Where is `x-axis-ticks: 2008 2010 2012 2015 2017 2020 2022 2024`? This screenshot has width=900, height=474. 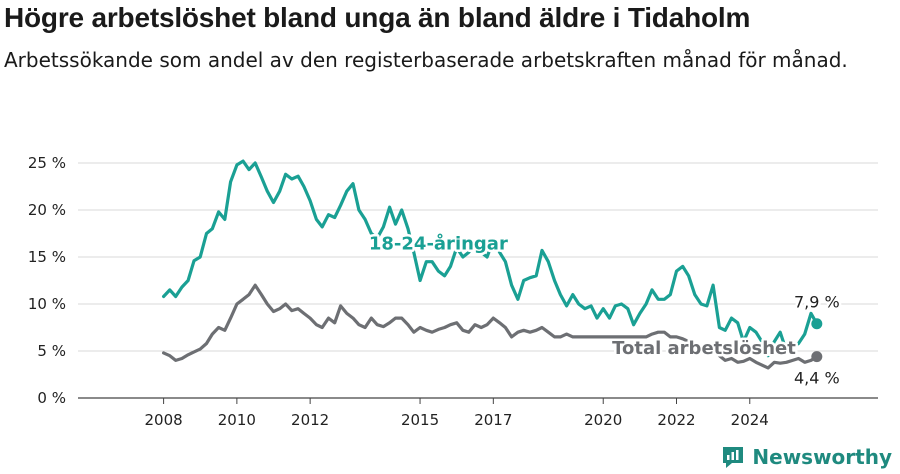
x-axis-ticks: 2008 2010 2012 2015 2017 2020 2022 2024 is located at coordinates (457, 413).